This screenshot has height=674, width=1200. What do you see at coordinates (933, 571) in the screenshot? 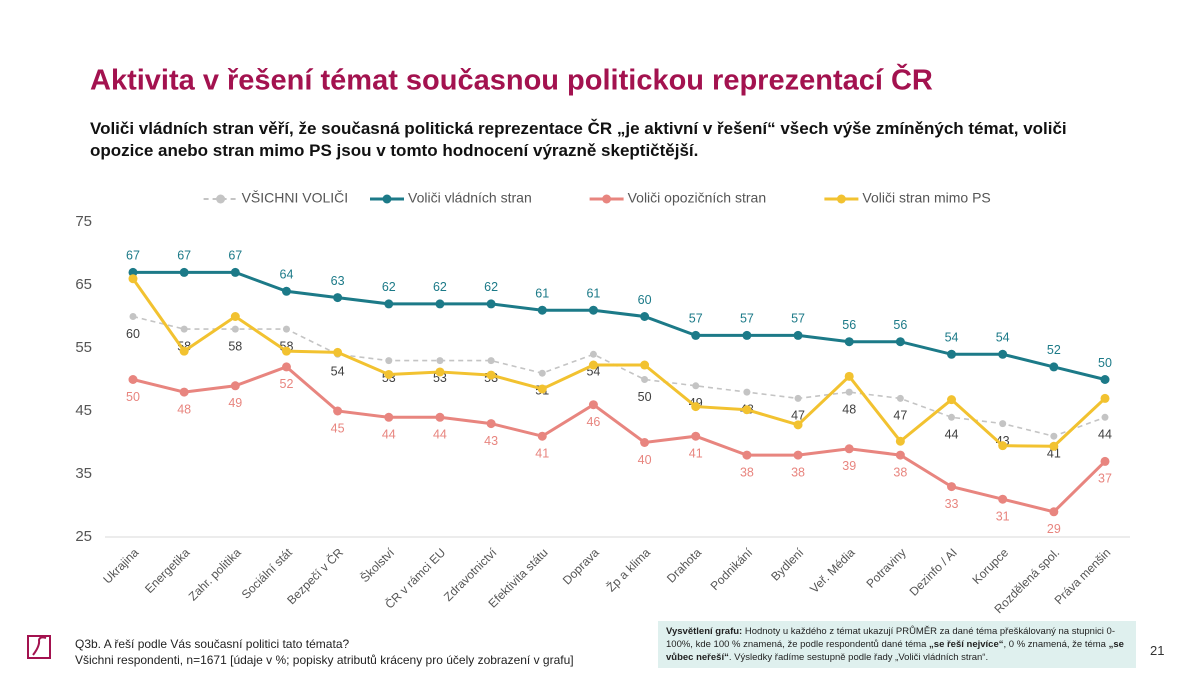
I see `x-tick-label: Dezinfo / AI` at bounding box center [933, 571].